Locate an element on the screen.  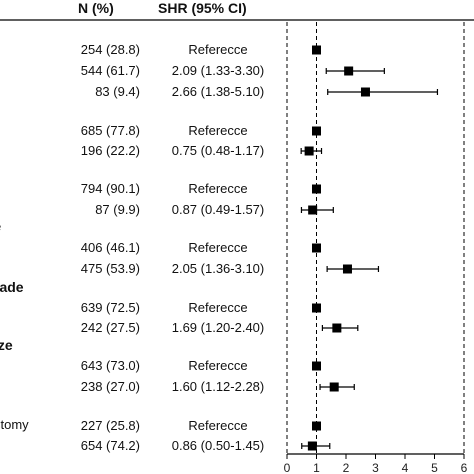
x-tick-label: 0 is located at coordinates (287, 467).